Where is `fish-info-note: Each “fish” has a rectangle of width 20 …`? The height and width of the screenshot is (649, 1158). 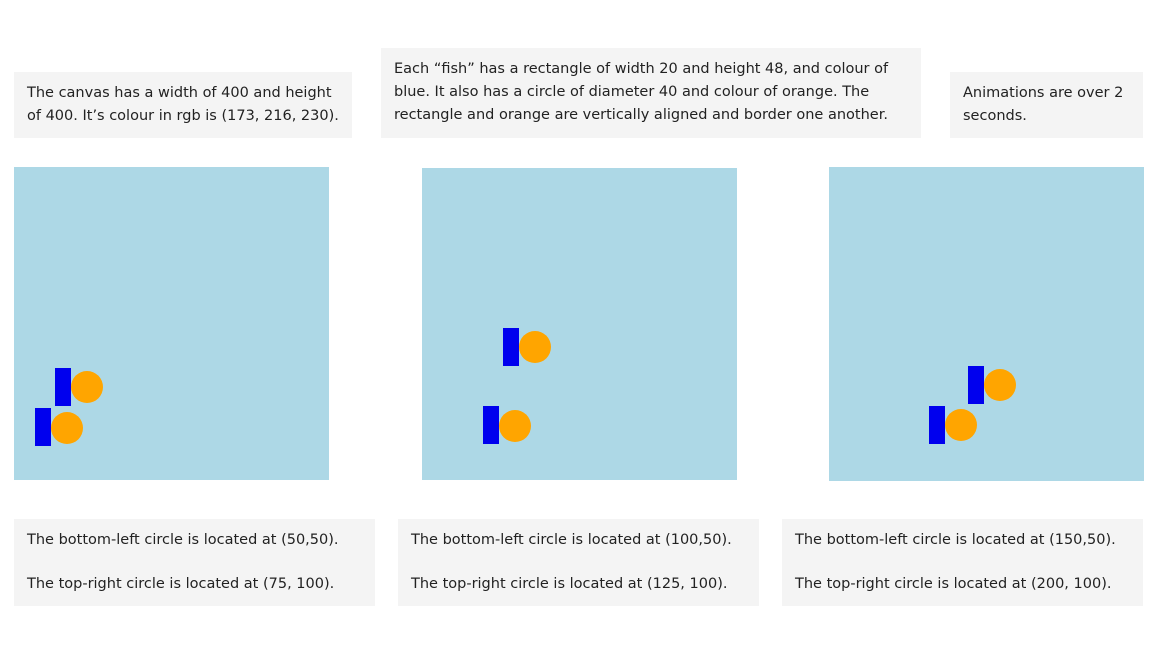
fish-info-note: Each “fish” has a rectangle of width 20 … is located at coordinates (651, 93).